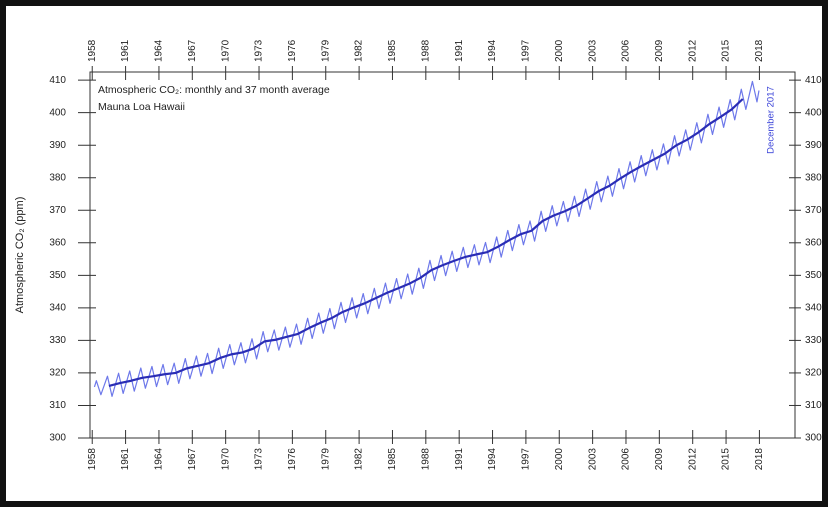 This screenshot has height=507, width=828. Describe the element at coordinates (359, 459) in the screenshot. I see `x-tick-label: 1982` at that location.